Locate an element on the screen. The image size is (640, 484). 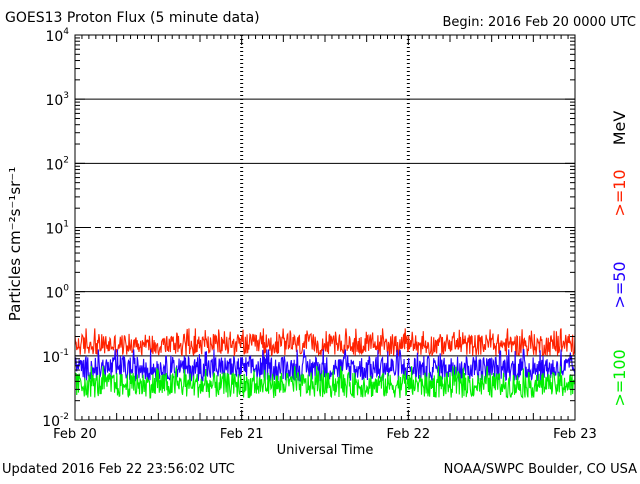
x-tick-label: Feb 20 is located at coordinates (75, 434).